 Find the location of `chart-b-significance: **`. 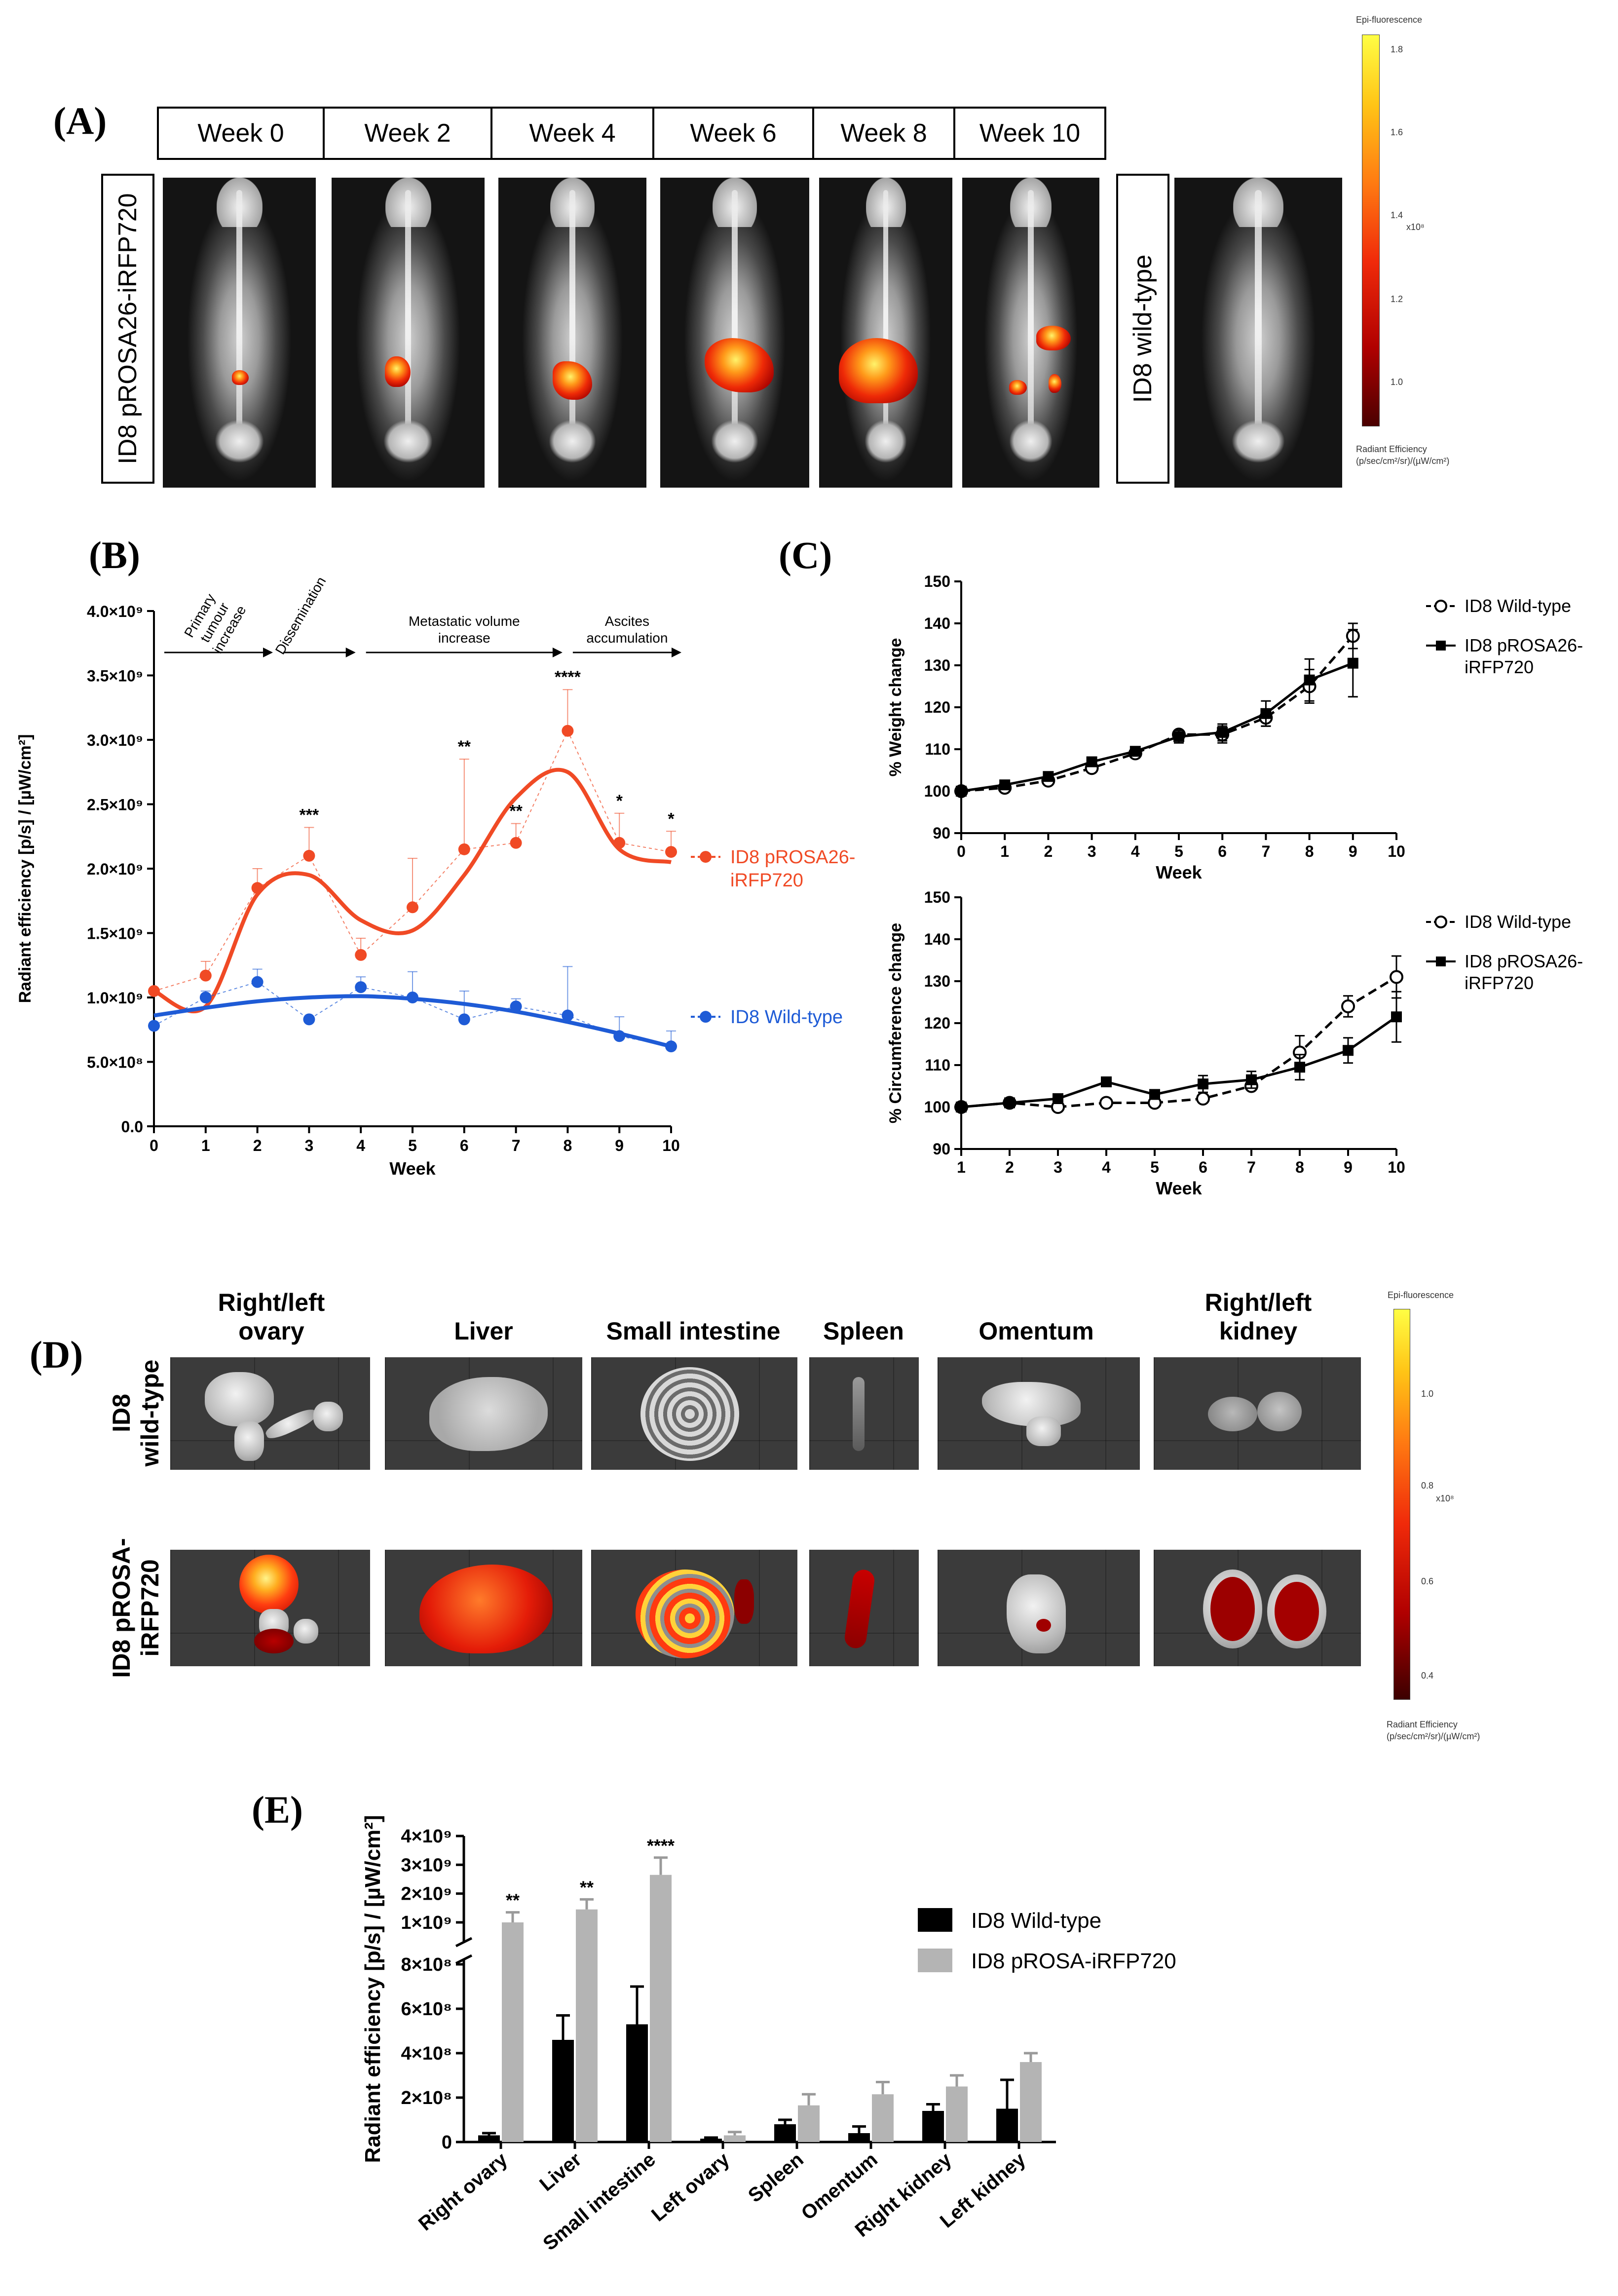

chart-b-significance: ** is located at coordinates (465, 746).